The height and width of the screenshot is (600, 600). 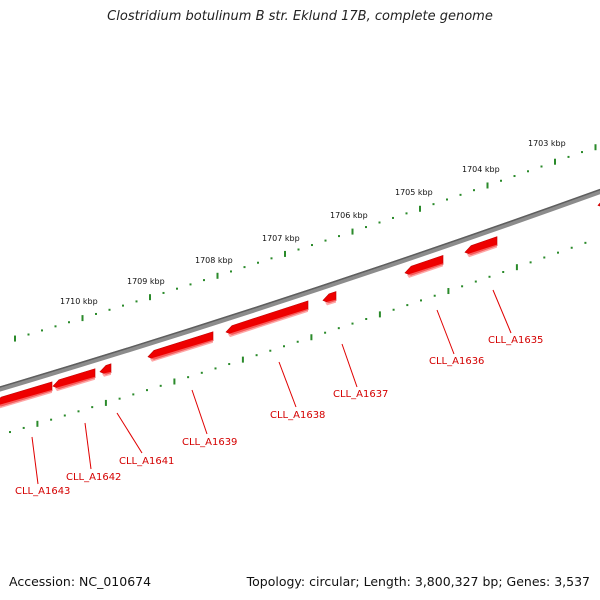 I want to click on gene-label-group: CLL_A1637, so click(x=360, y=371).